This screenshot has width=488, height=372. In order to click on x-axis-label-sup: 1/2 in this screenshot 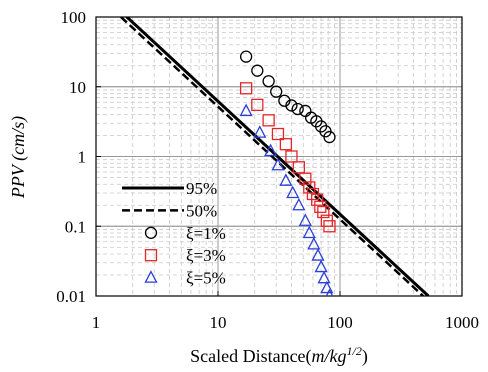, I will do `click(354, 351)`.